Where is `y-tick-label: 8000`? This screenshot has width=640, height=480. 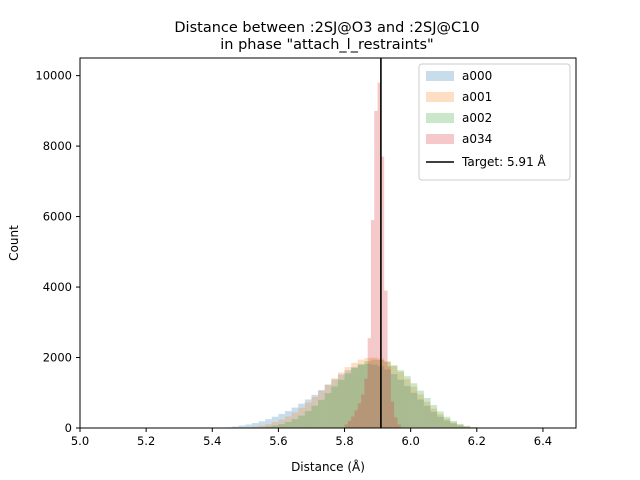
y-tick-label: 8000 is located at coordinates (57, 146).